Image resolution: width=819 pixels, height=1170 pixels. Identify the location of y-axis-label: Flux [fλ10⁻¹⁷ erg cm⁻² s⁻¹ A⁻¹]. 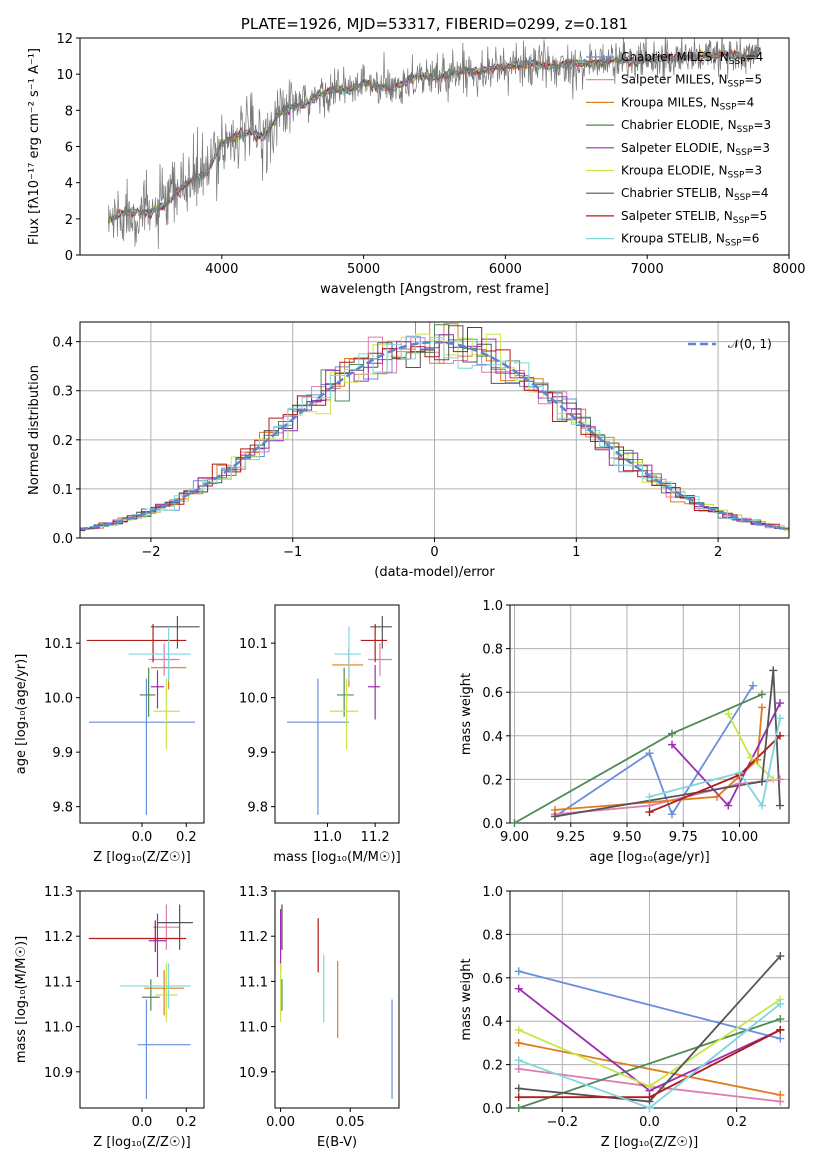
(34, 146).